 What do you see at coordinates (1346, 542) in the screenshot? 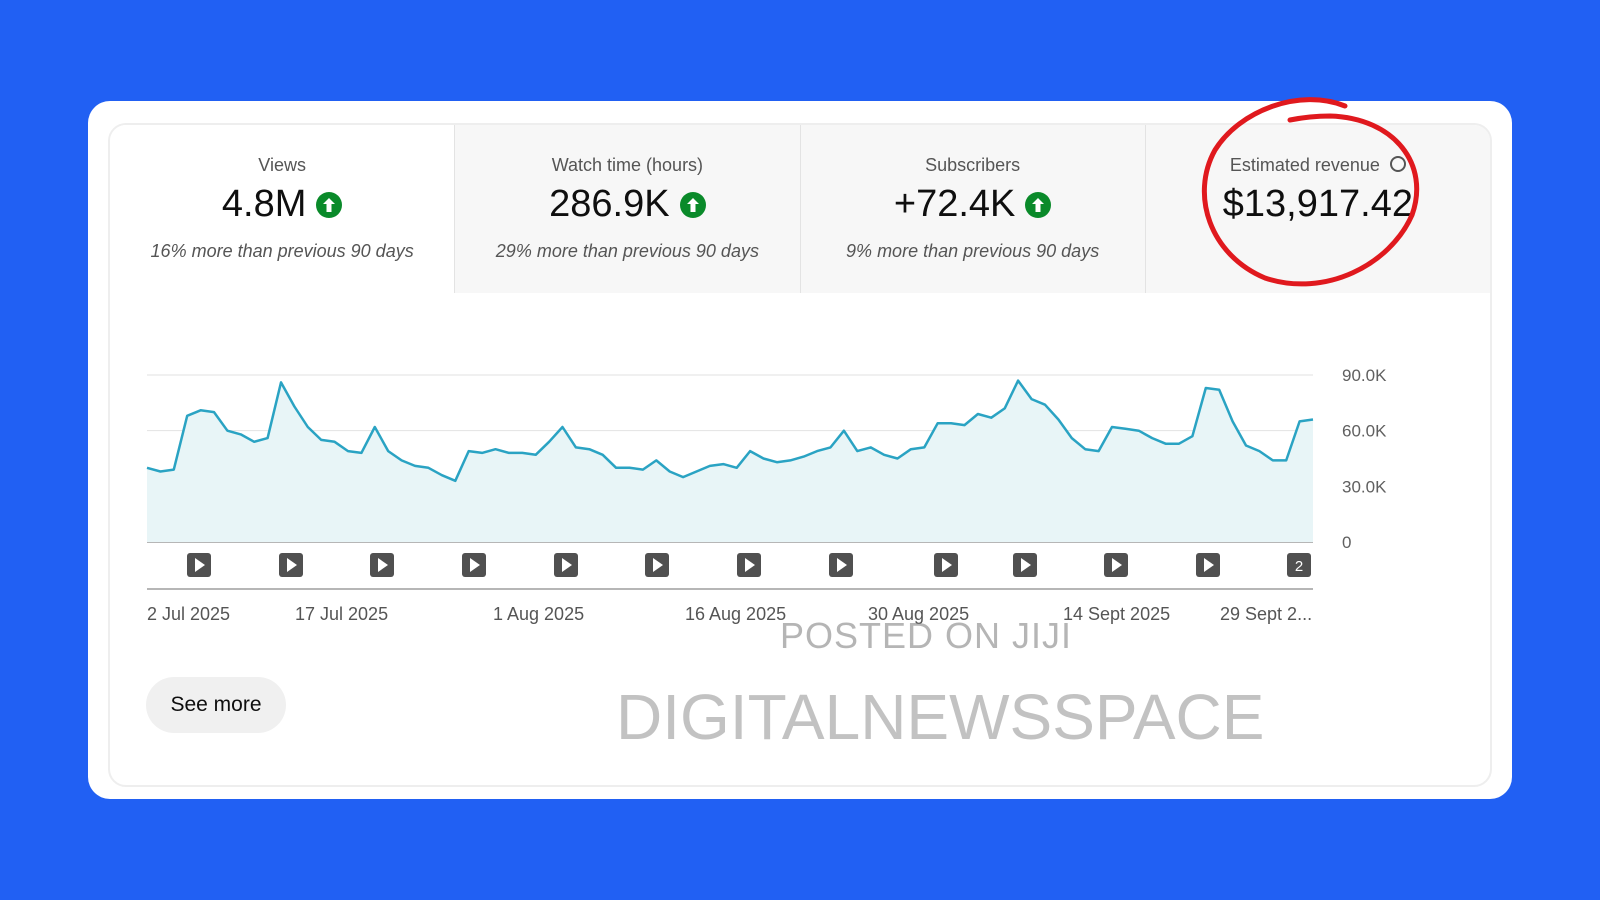
I see `y-tick-label: 0` at bounding box center [1346, 542].